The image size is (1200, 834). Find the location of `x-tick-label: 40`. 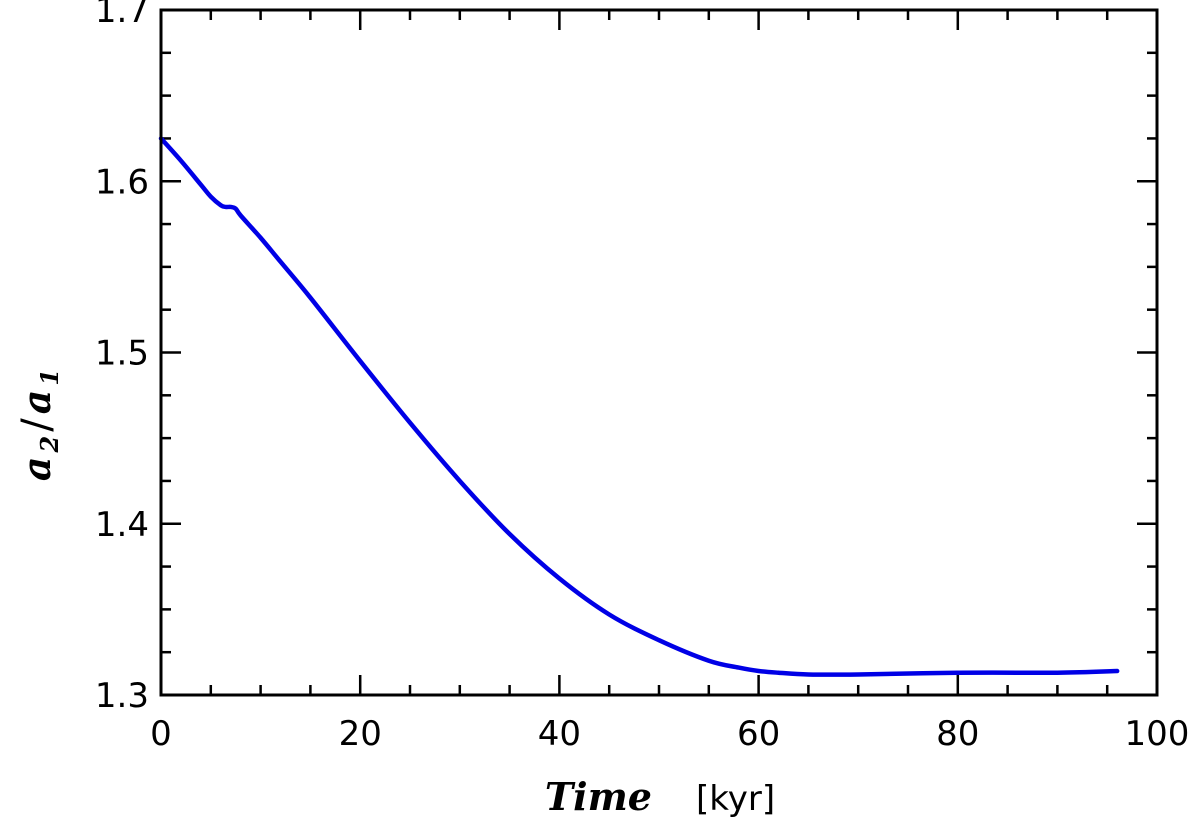

x-tick-label: 40 is located at coordinates (559, 734).